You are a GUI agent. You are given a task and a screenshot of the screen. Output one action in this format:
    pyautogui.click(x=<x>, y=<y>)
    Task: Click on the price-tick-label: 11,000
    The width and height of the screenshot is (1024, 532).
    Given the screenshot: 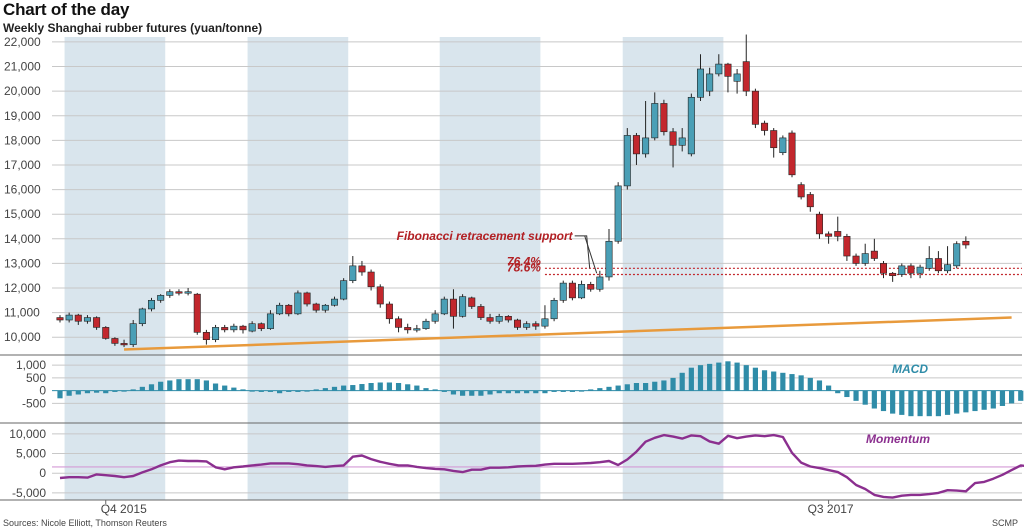 What is the action you would take?
    pyautogui.click(x=22, y=313)
    